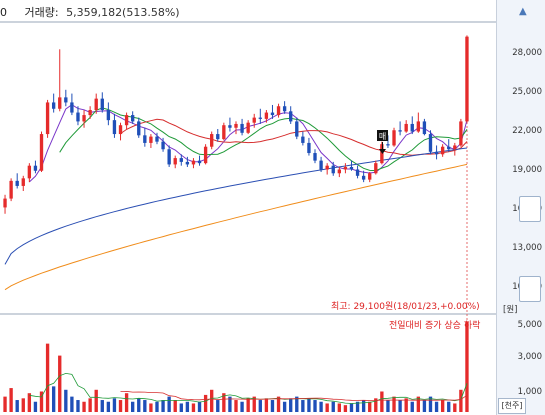 The width and height of the screenshot is (545, 415). What do you see at coordinates (527, 131) in the screenshot?
I see `price-tick-22000: 22,000` at bounding box center [527, 131].